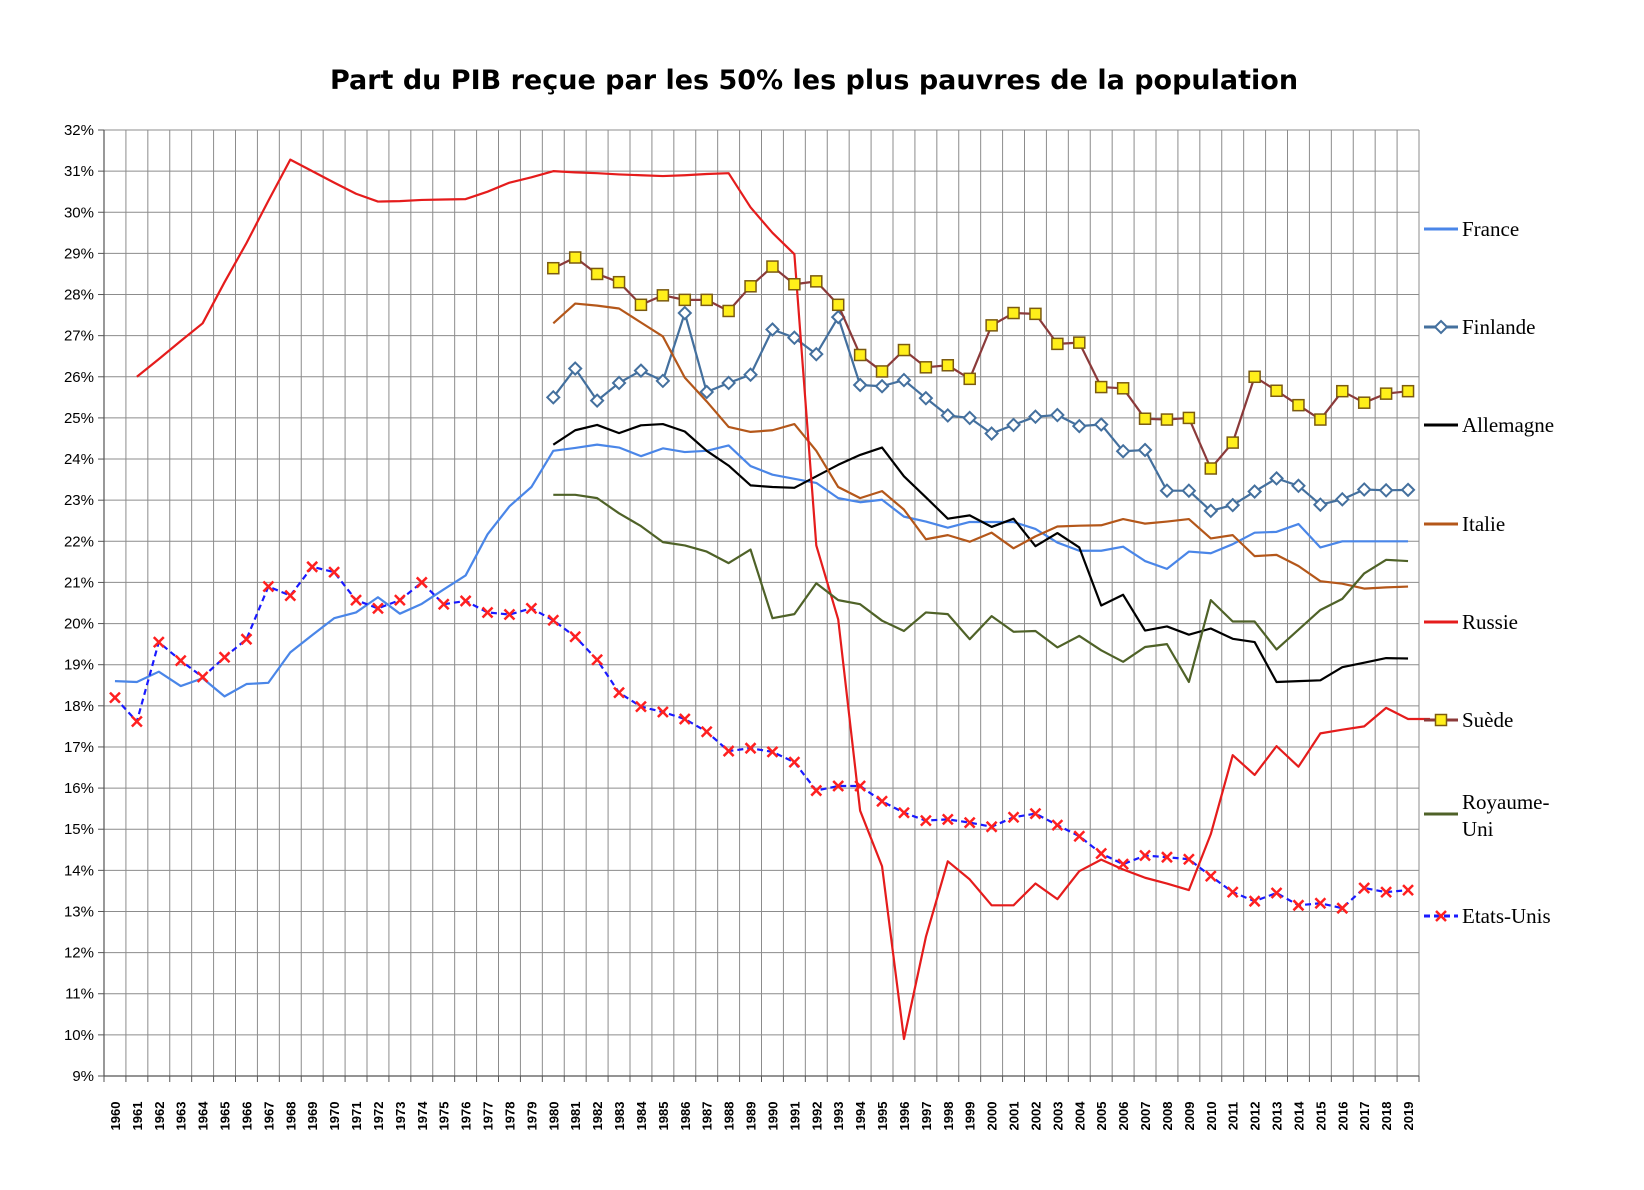 The width and height of the screenshot is (1644, 1190). What do you see at coordinates (1508, 425) in the screenshot?
I see `legend-label: Allemagne` at bounding box center [1508, 425].